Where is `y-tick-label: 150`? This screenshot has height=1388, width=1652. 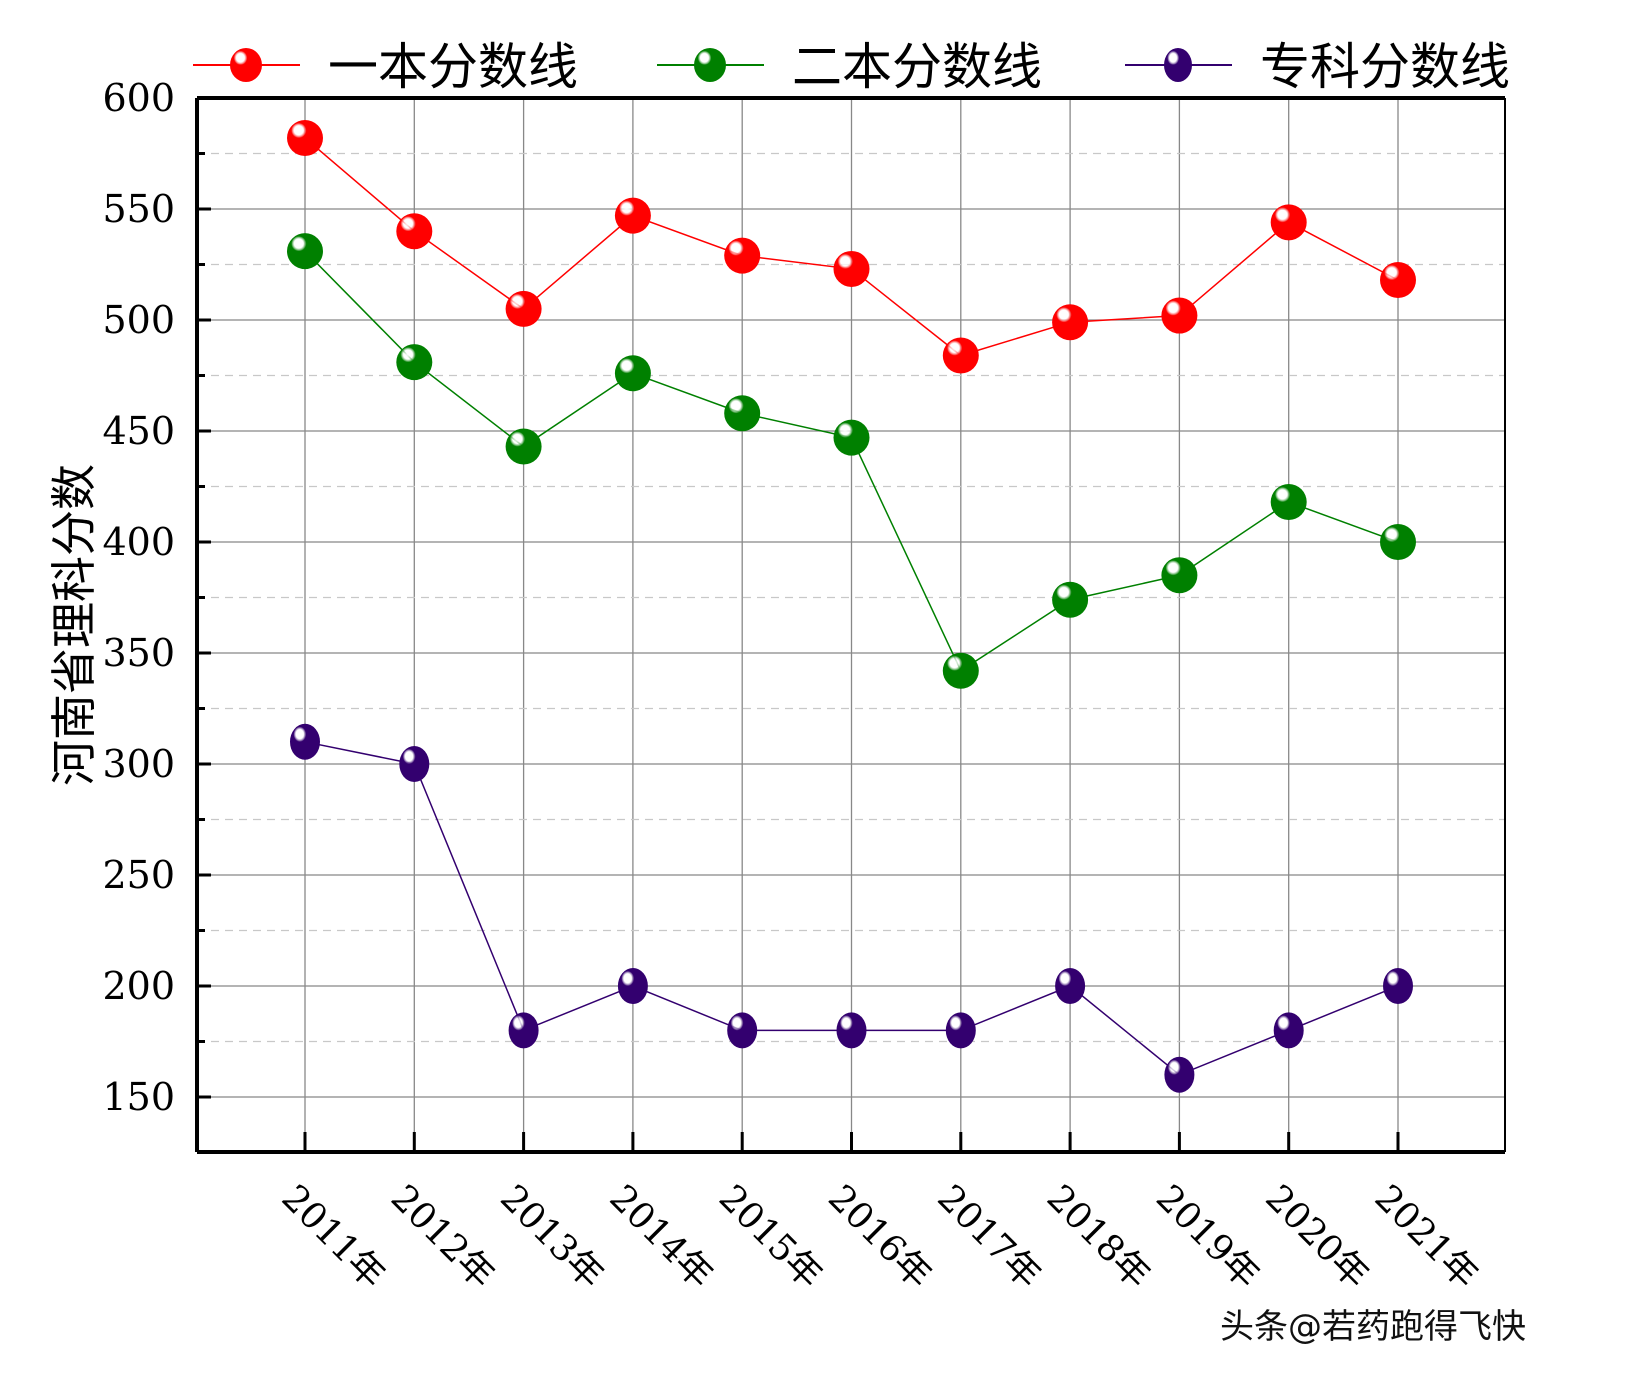 y-tick-label: 150 is located at coordinates (138, 1097).